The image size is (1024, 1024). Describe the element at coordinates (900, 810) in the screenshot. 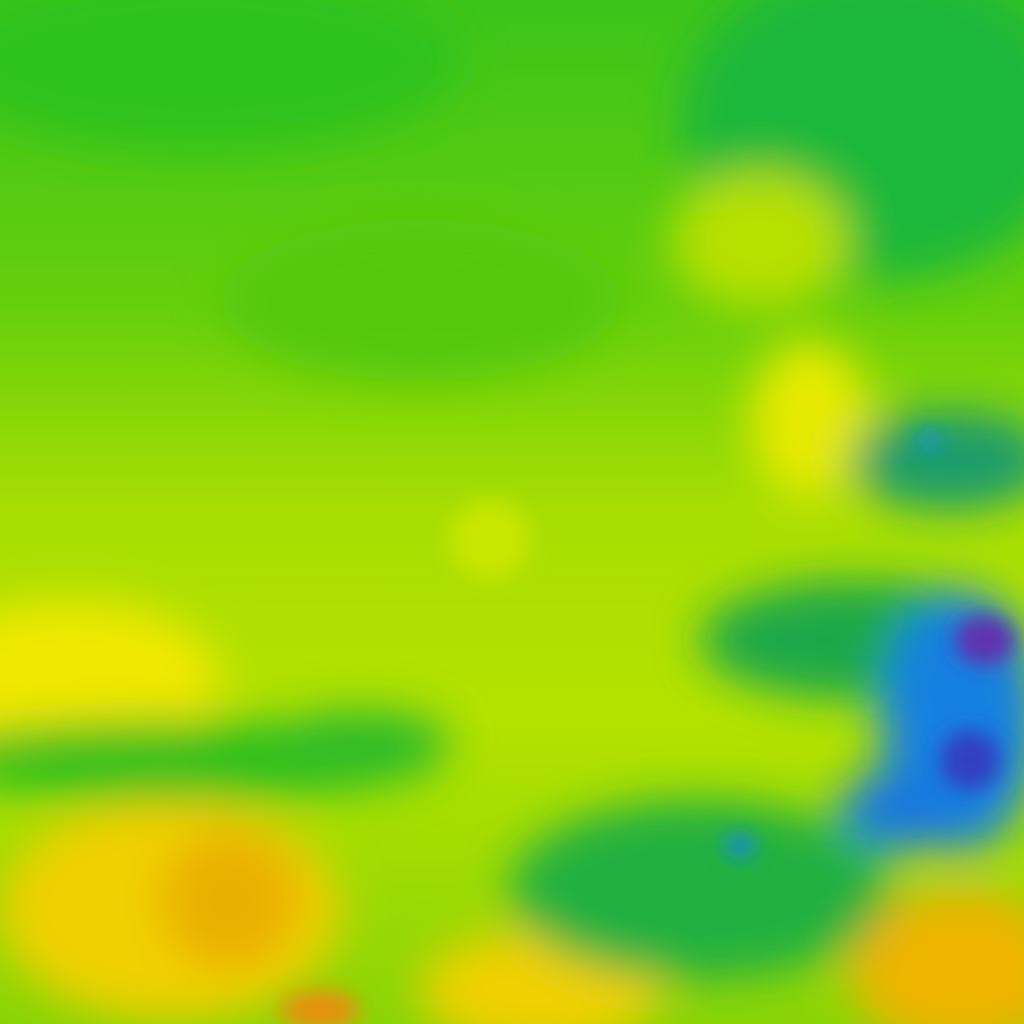

I see `blue-area` at that location.